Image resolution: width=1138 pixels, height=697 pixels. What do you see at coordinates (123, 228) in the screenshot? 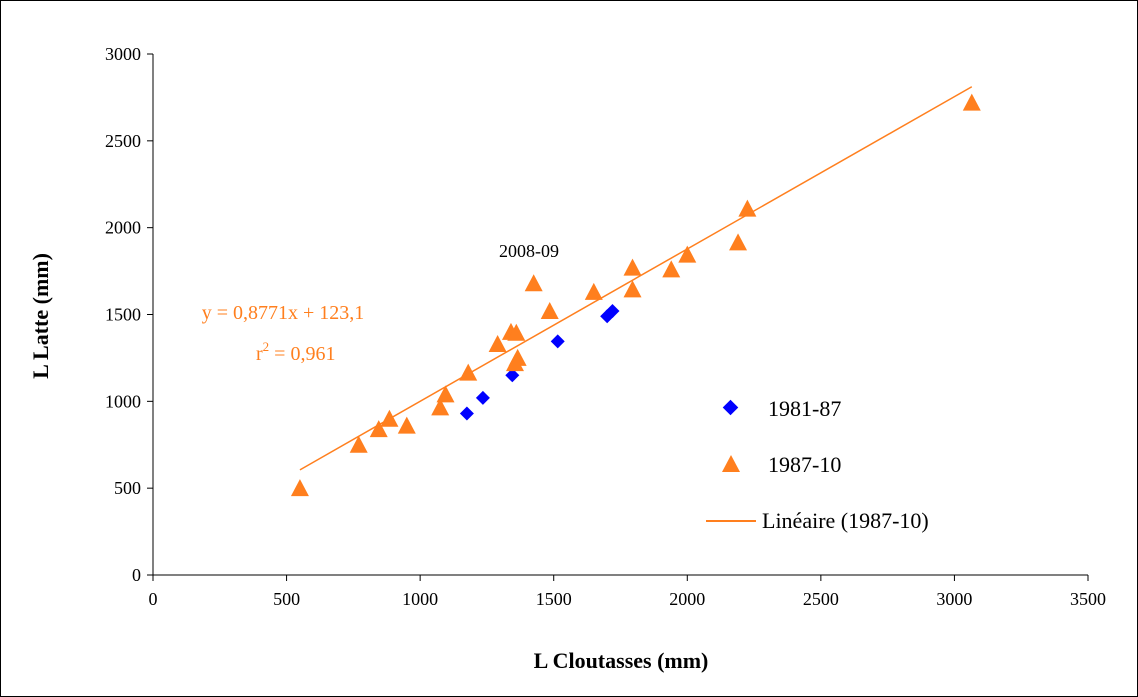
I see `y-tick-label: 2000` at bounding box center [123, 228].